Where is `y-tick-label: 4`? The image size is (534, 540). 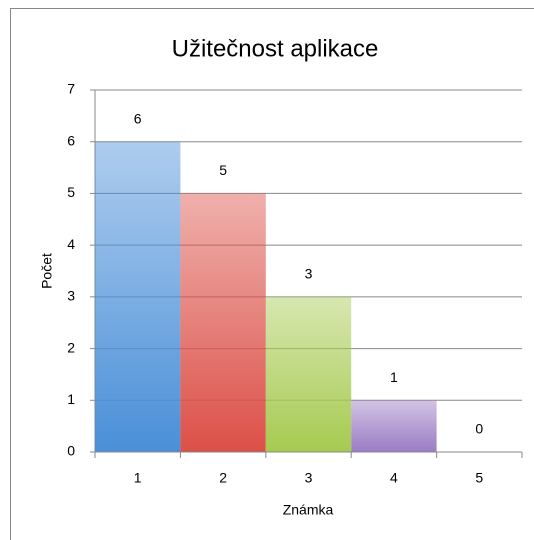
y-tick-label: 4 is located at coordinates (71, 244).